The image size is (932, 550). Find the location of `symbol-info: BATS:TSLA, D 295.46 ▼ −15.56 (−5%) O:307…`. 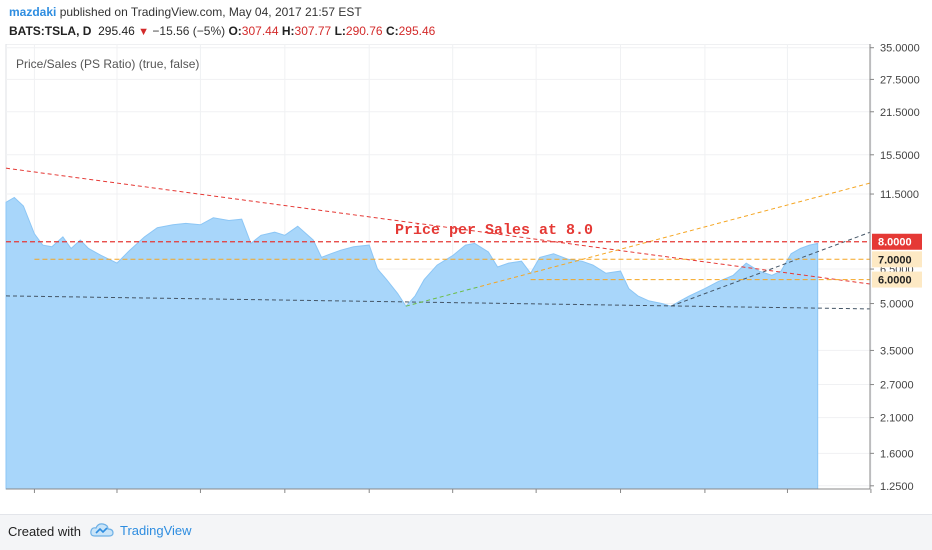

symbol-info: BATS:TSLA, D 295.46 ▼ −15.56 (−5%) O:307… is located at coordinates (222, 31).